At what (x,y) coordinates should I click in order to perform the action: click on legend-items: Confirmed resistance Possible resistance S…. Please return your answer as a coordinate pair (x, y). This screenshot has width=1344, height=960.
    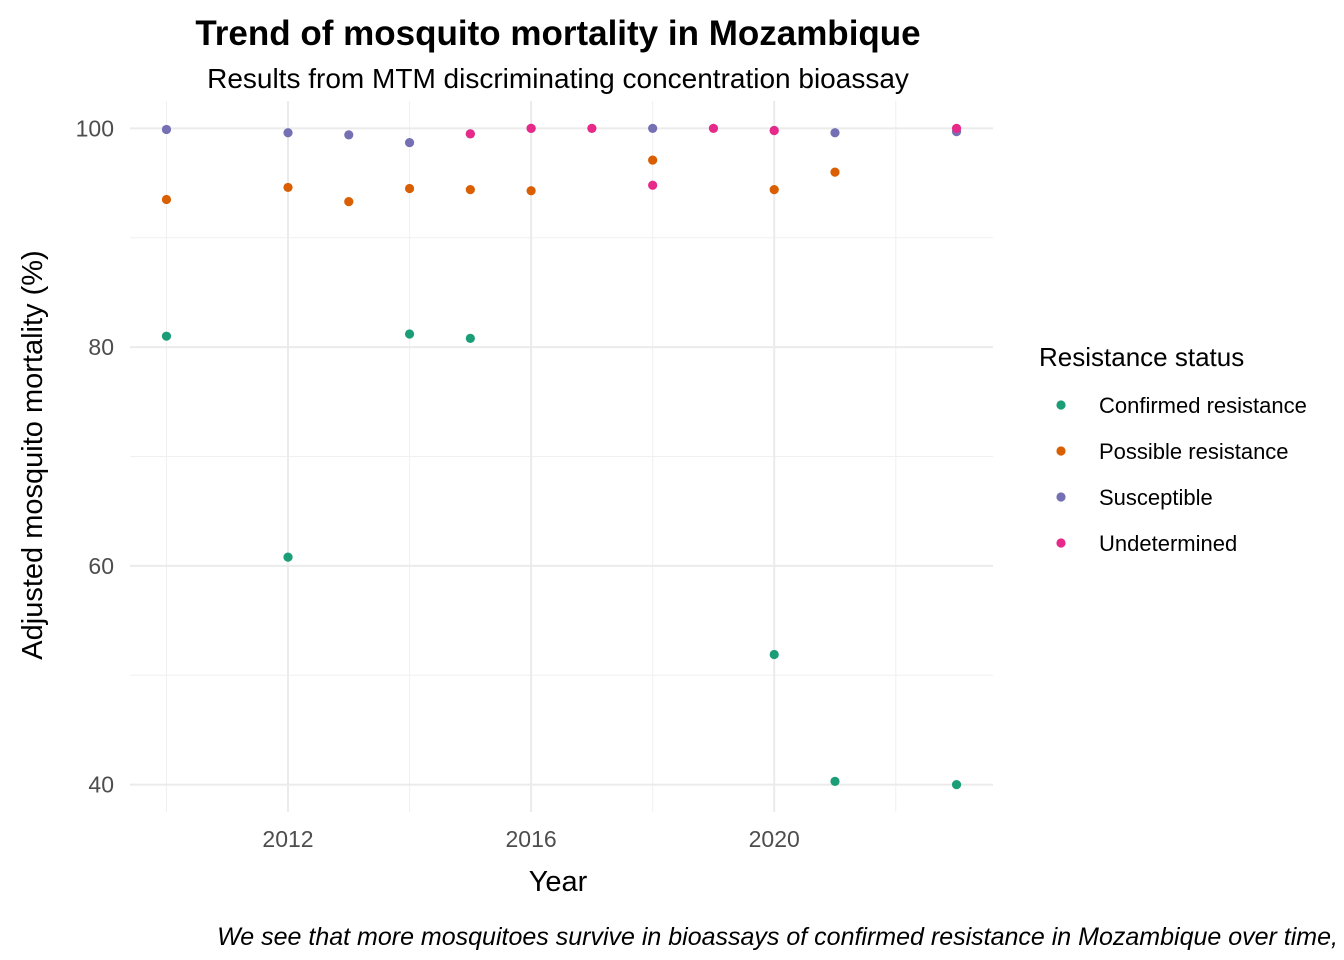
    Looking at the image, I should click on (1181, 474).